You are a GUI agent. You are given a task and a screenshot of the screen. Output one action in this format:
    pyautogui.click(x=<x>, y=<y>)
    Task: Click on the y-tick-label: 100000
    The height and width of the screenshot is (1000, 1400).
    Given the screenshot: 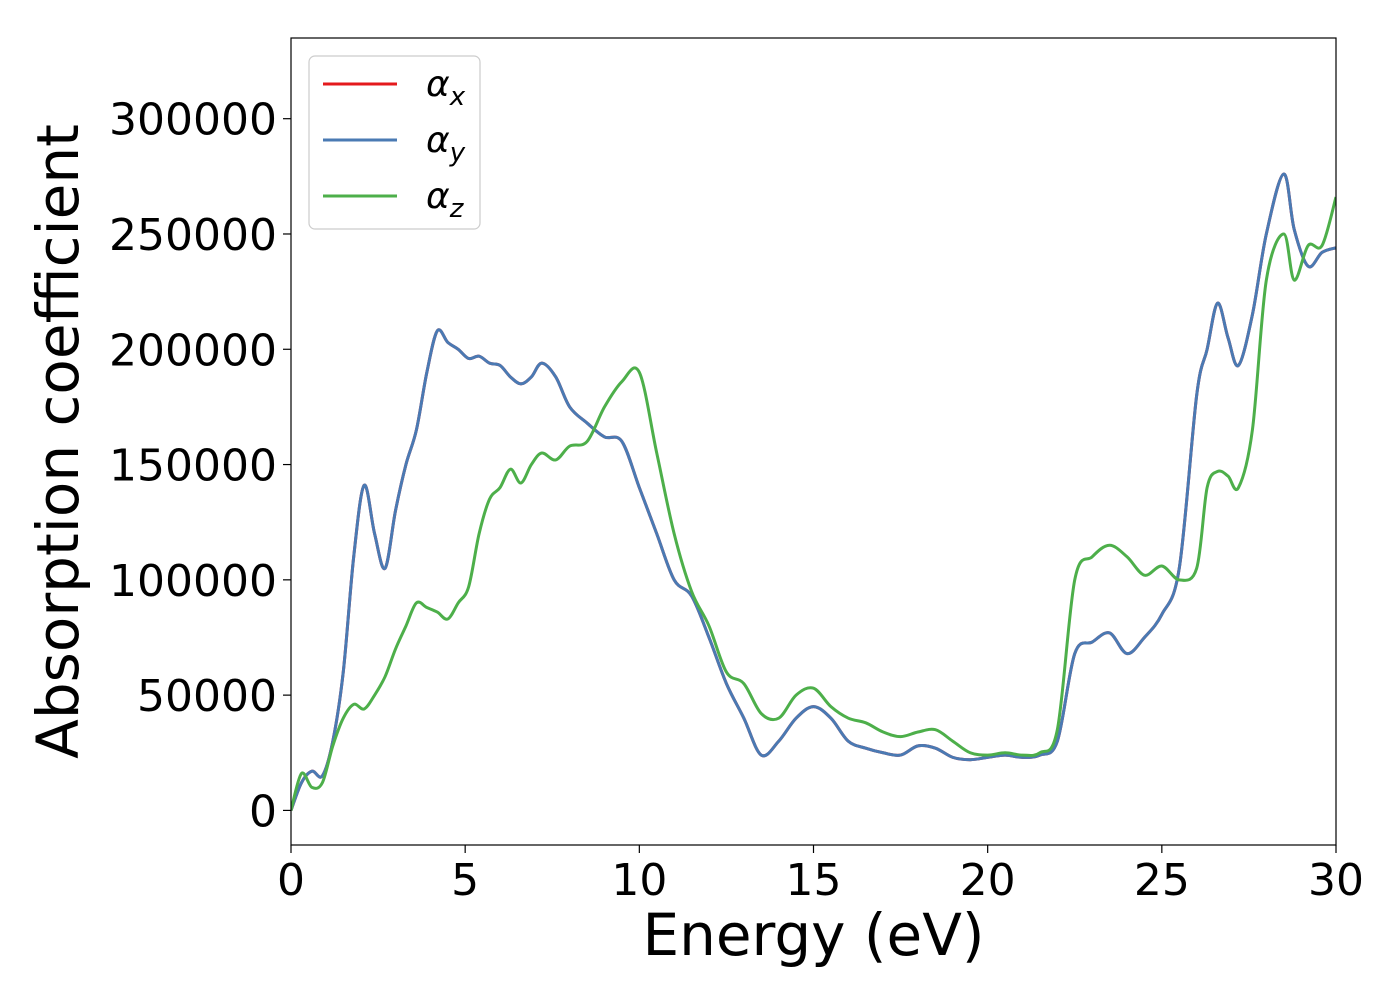 What is the action you would take?
    pyautogui.click(x=193, y=581)
    